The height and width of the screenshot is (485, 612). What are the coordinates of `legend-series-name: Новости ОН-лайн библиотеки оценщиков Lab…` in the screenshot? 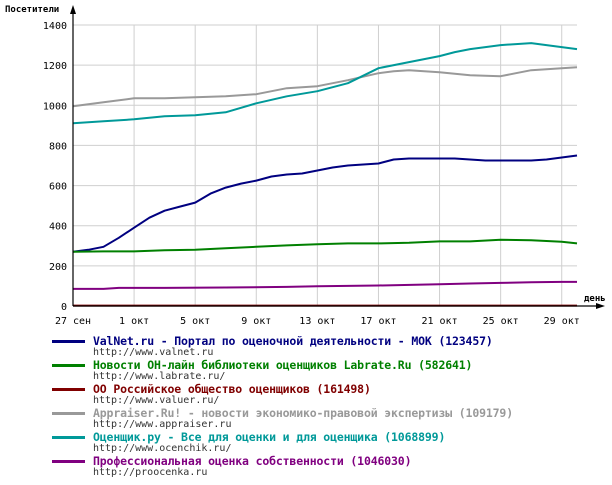 It's located at (283, 365).